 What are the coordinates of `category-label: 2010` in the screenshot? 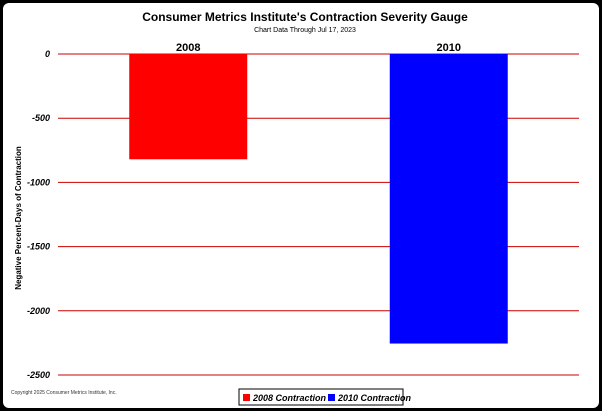 It's located at (449, 48).